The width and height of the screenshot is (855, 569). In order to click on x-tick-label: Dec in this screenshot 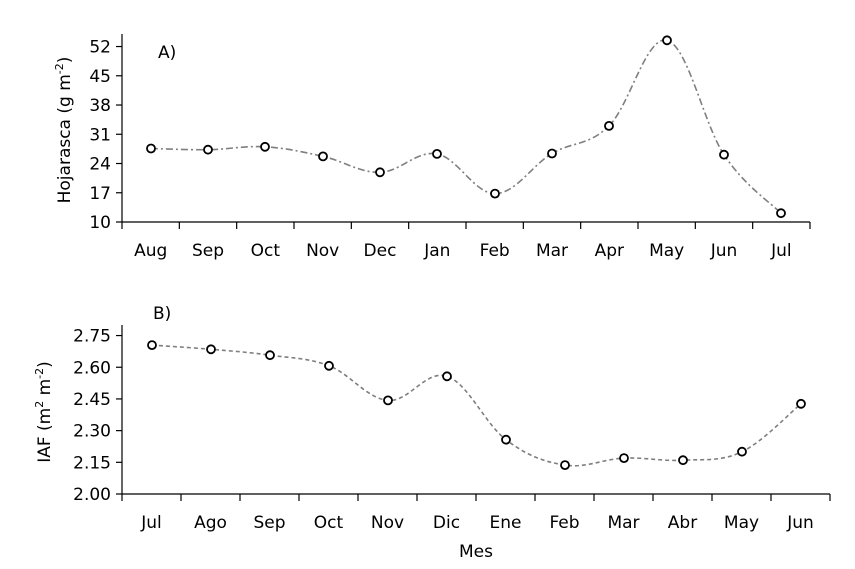, I will do `click(380, 251)`.